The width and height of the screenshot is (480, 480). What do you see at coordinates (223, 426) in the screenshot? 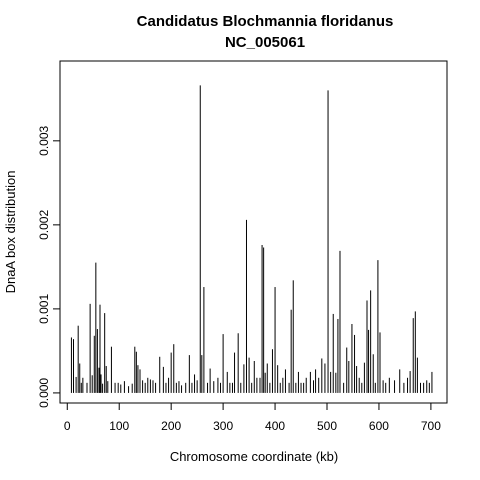
I see `x-tick-label: 300` at bounding box center [223, 426].